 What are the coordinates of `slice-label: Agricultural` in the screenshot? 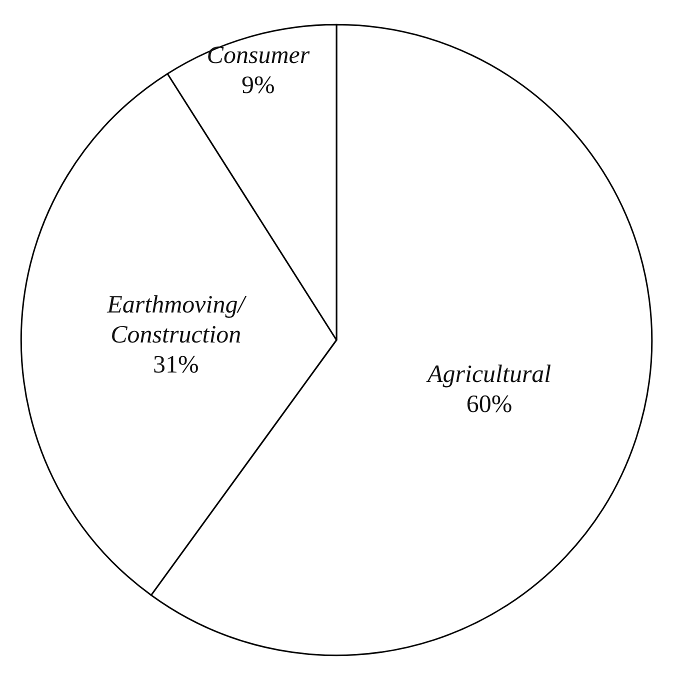 It's located at (489, 374).